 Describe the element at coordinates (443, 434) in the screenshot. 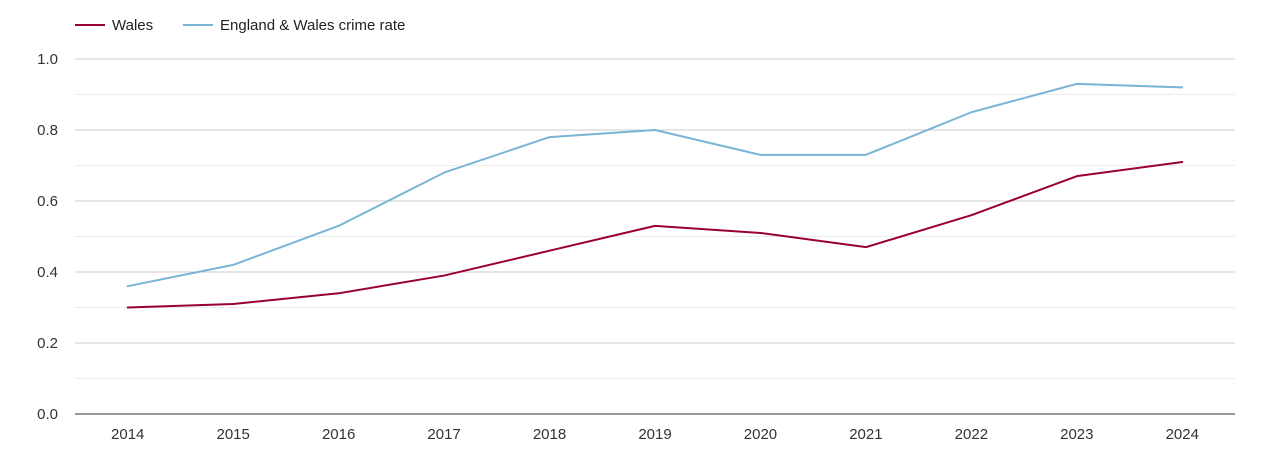

I see `x-tick-label: 2017` at that location.